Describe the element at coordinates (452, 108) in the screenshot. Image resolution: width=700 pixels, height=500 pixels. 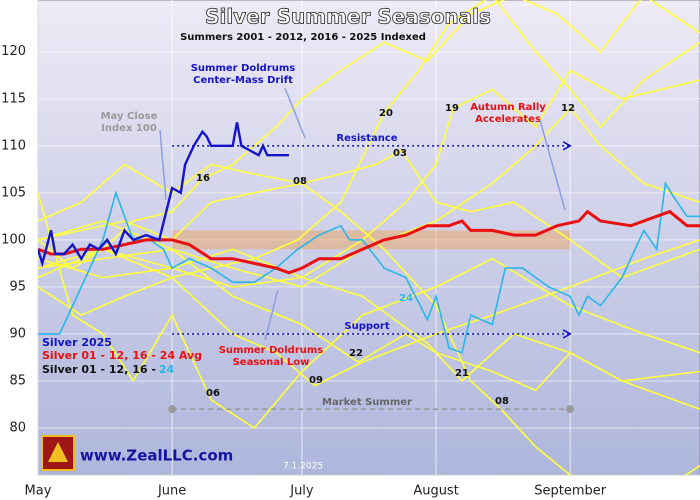
I see `year-label: 19` at that location.